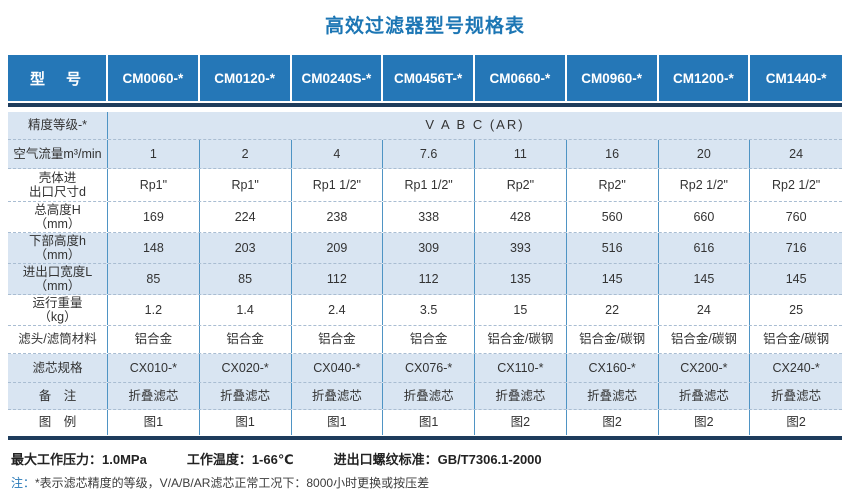  What do you see at coordinates (246, 217) in the screenshot?
I see `table-cell: 224` at bounding box center [246, 217].